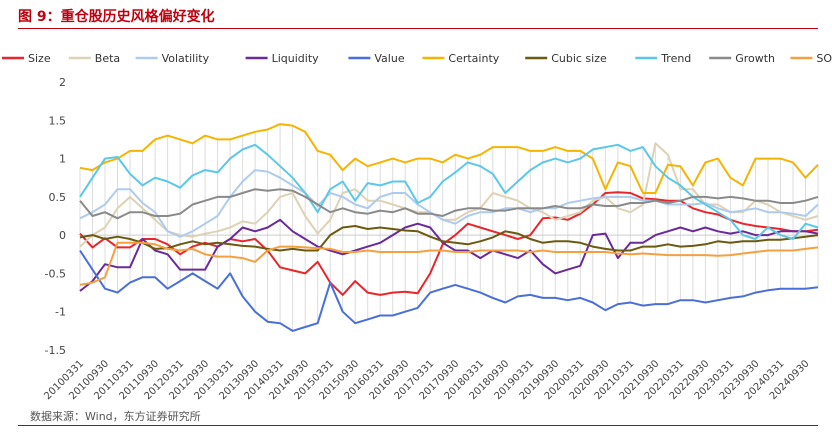 This screenshot has height=437, width=832. What do you see at coordinates (755, 58) in the screenshot?
I see `legend-label-growth: Growth` at bounding box center [755, 58].